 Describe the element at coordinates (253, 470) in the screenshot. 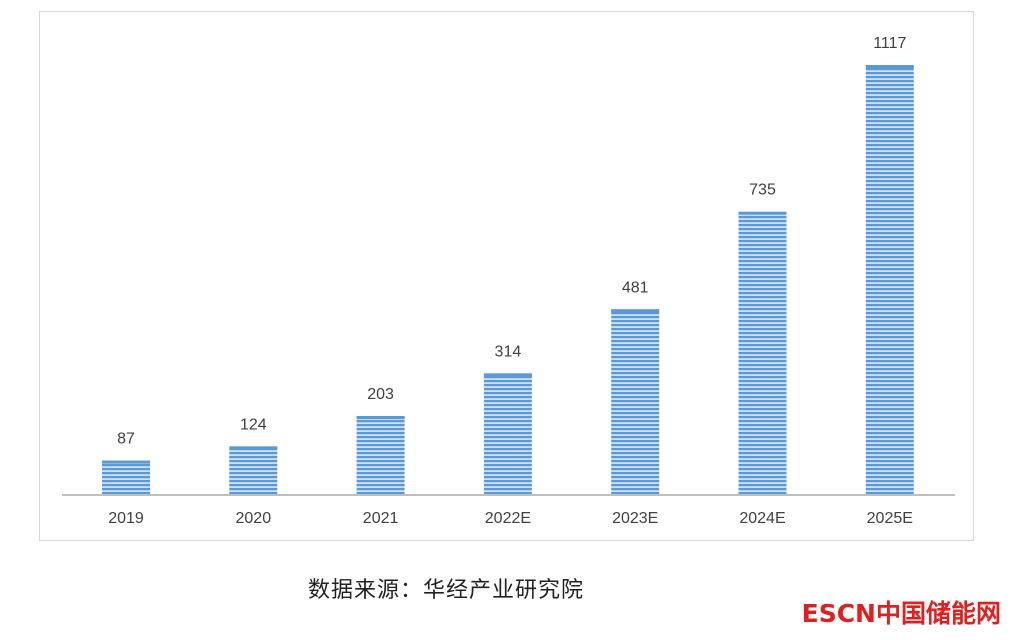

I see `bar-2020` at that location.